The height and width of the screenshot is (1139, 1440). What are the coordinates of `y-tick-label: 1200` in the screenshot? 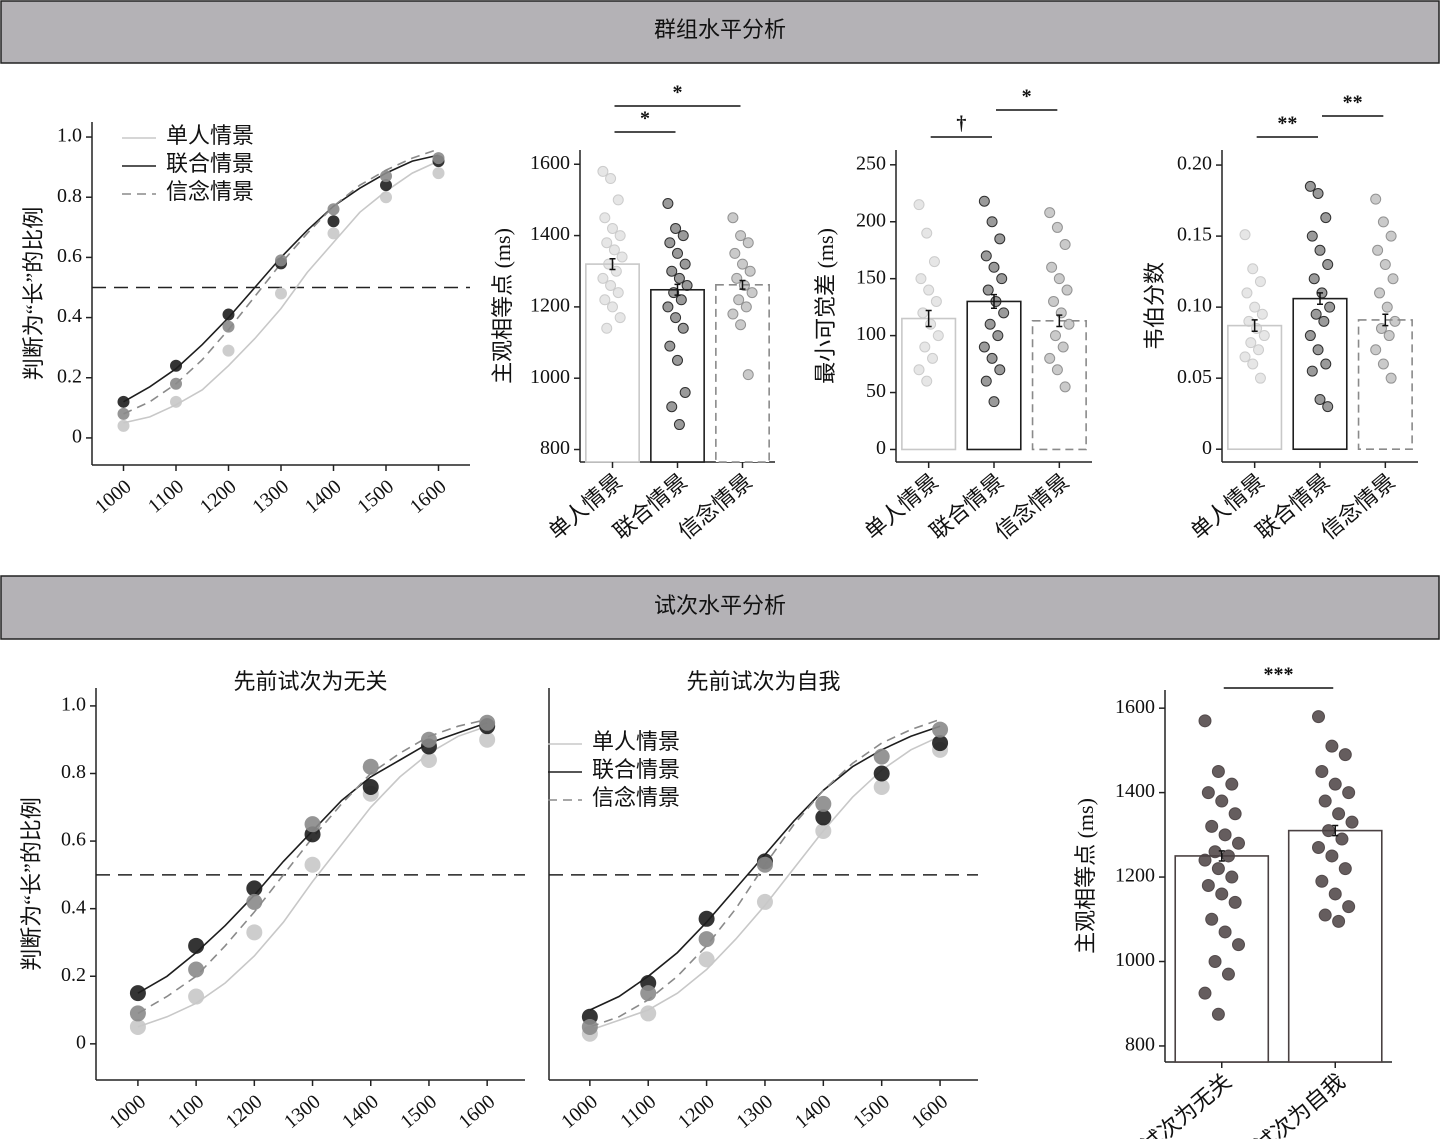 It's located at (550, 305).